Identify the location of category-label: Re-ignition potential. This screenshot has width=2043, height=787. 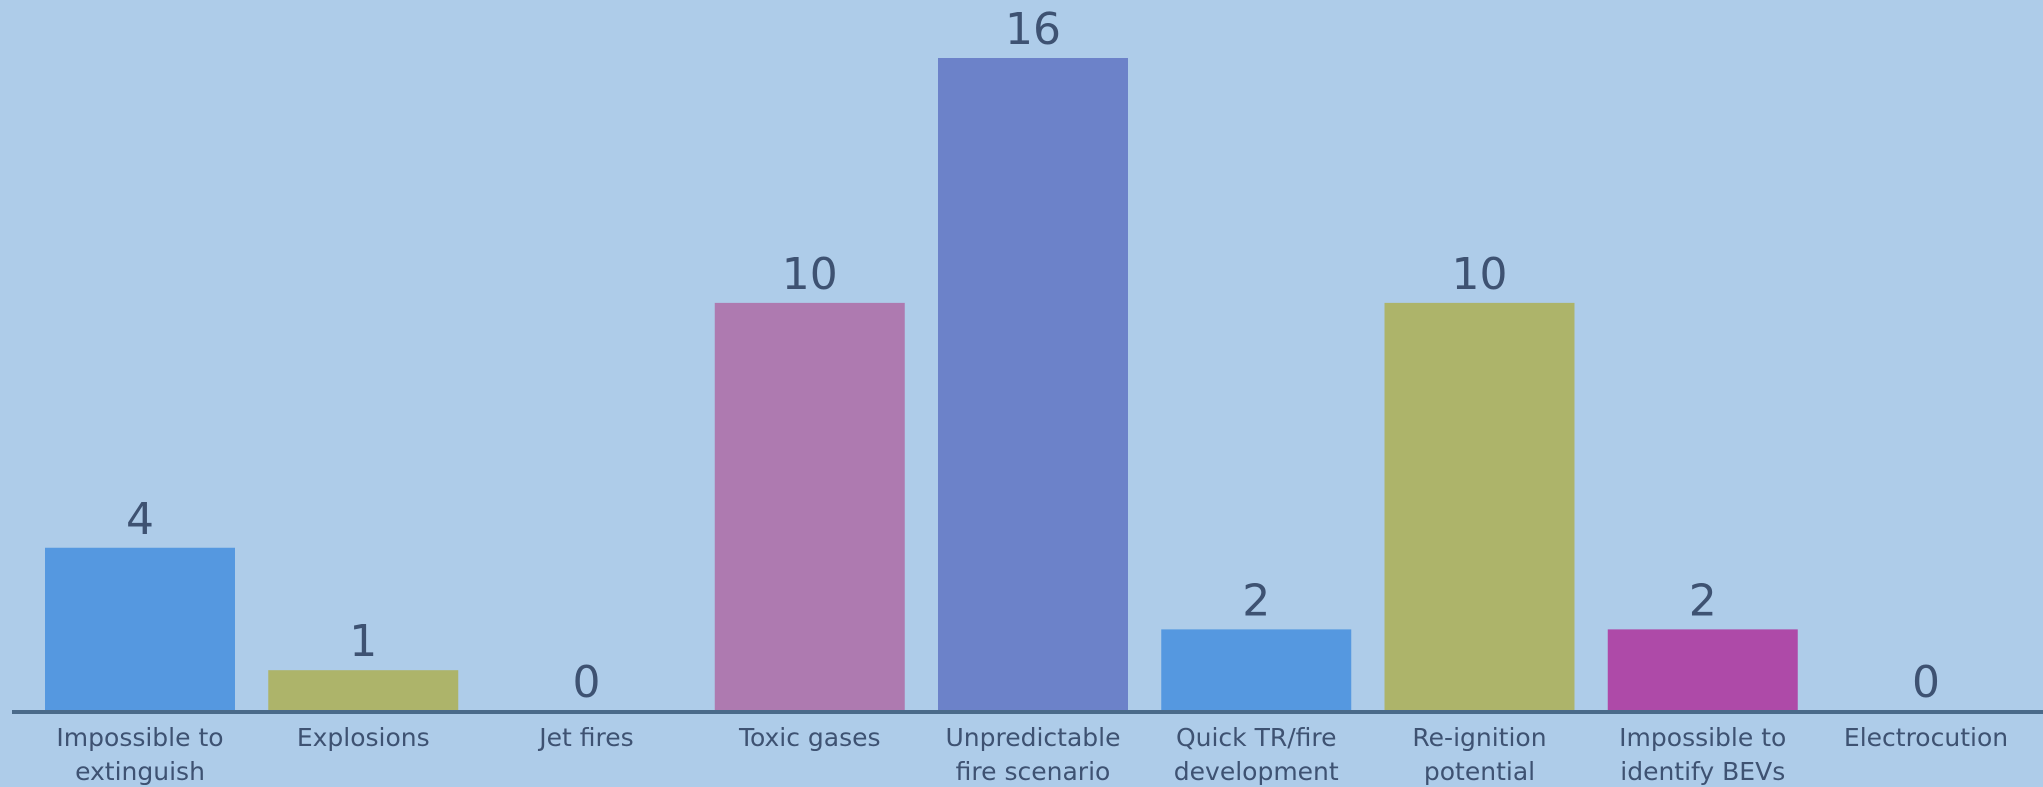
(1479, 754).